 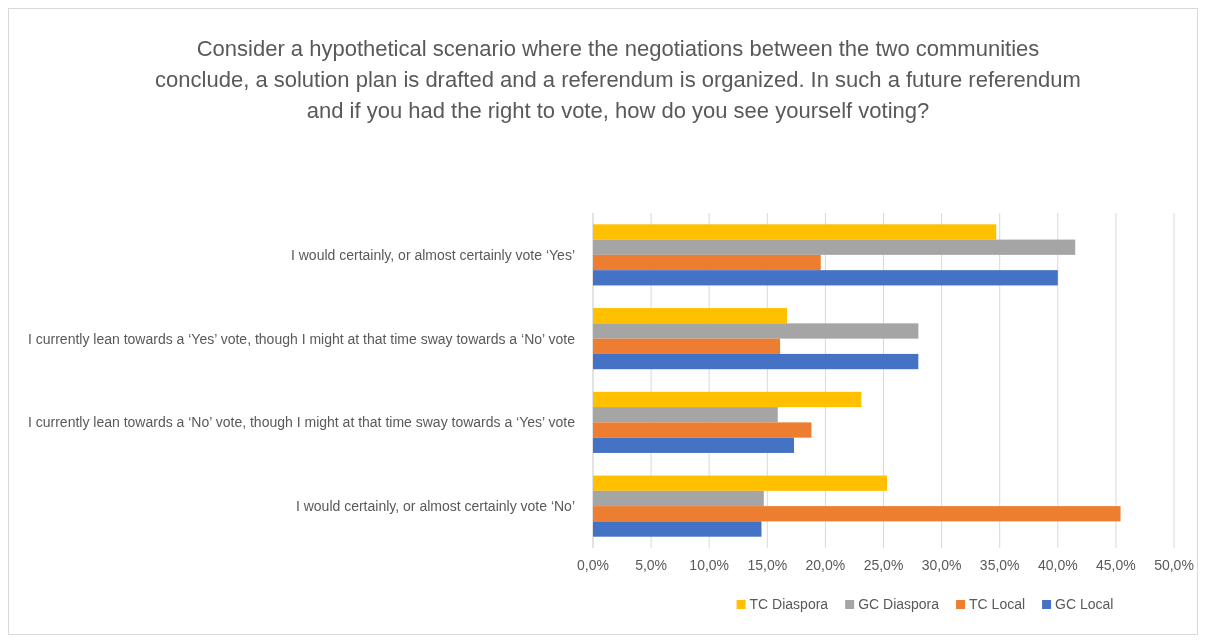 What do you see at coordinates (301, 422) in the screenshot?
I see `y-tick-label: I currently lean towards a ‘No’ vote, though I might at that time sway towards a ‘Yes’ vote` at bounding box center [301, 422].